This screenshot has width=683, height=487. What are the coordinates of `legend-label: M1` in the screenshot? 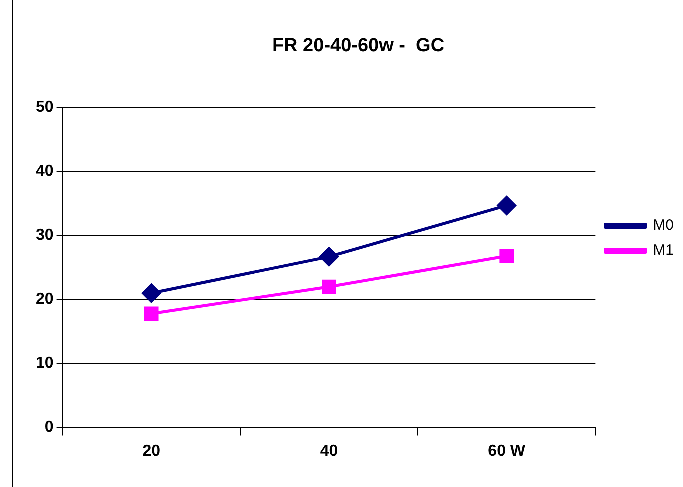 It's located at (663, 251).